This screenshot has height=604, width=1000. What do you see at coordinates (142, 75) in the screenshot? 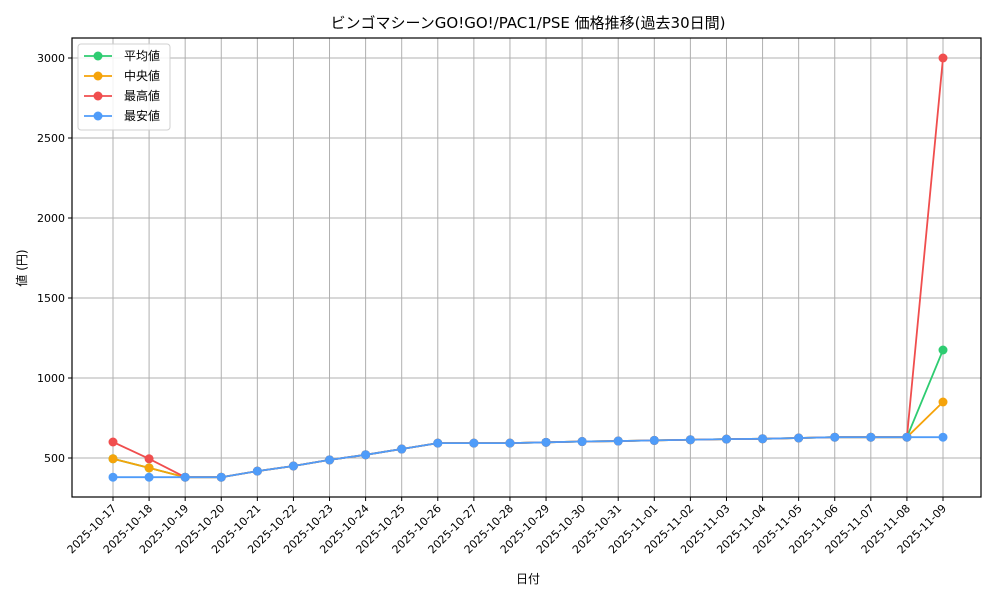
I see `legend-label: 中央値` at bounding box center [142, 75].